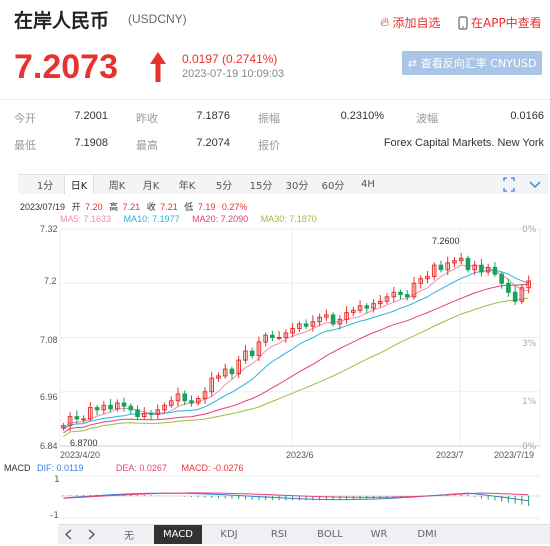 The image size is (550, 546). What do you see at coordinates (261, 186) in the screenshot?
I see `tab-15min: 15分` at bounding box center [261, 186].